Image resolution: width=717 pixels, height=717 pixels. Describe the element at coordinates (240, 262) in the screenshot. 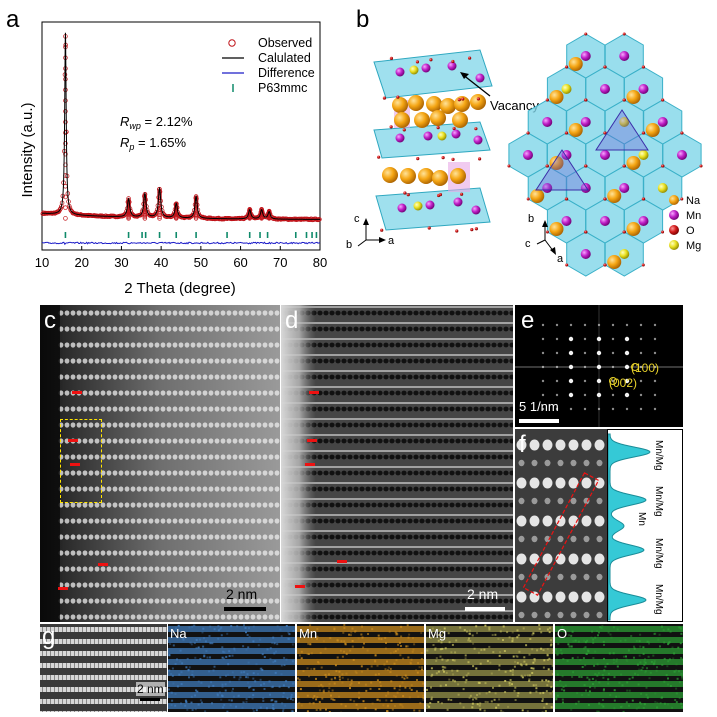

I see `x-tick-label: 60` at that location.